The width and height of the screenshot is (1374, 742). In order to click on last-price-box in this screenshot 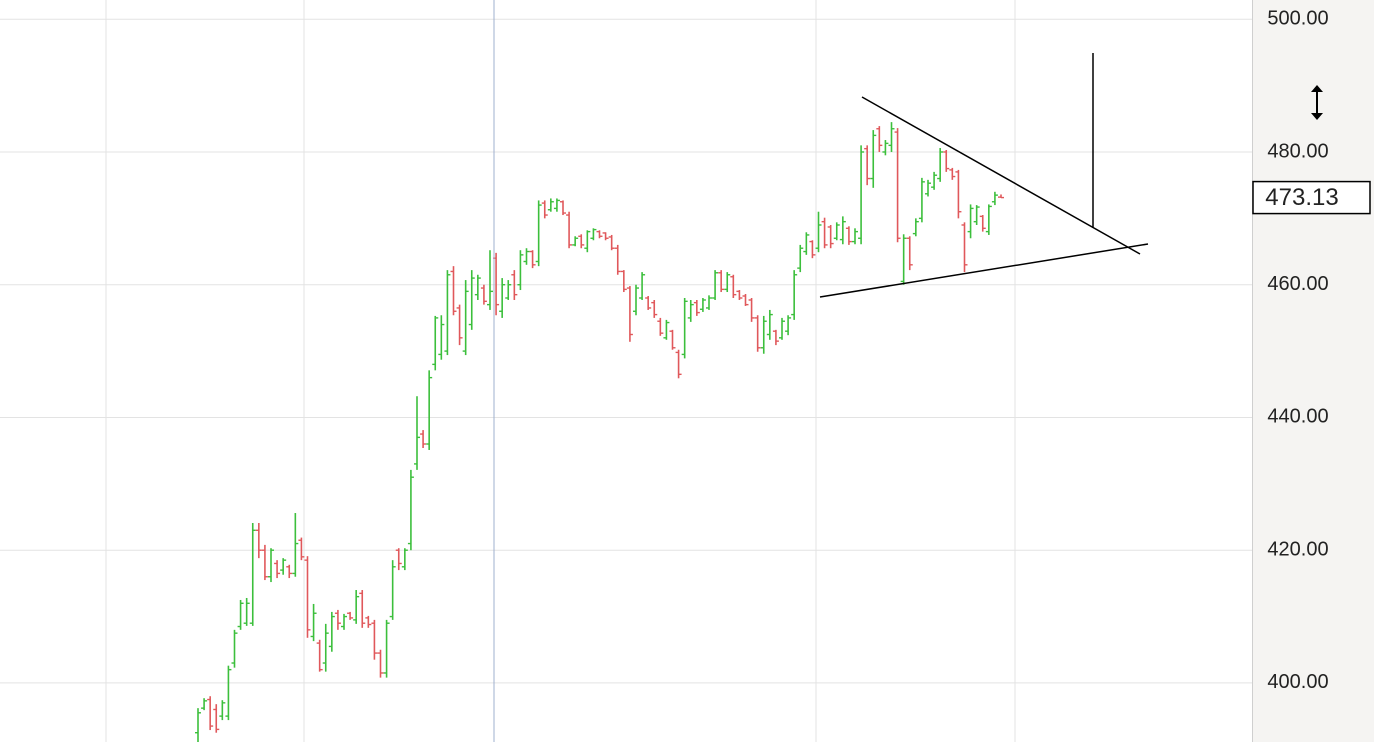, I will do `click(1311, 197)`.